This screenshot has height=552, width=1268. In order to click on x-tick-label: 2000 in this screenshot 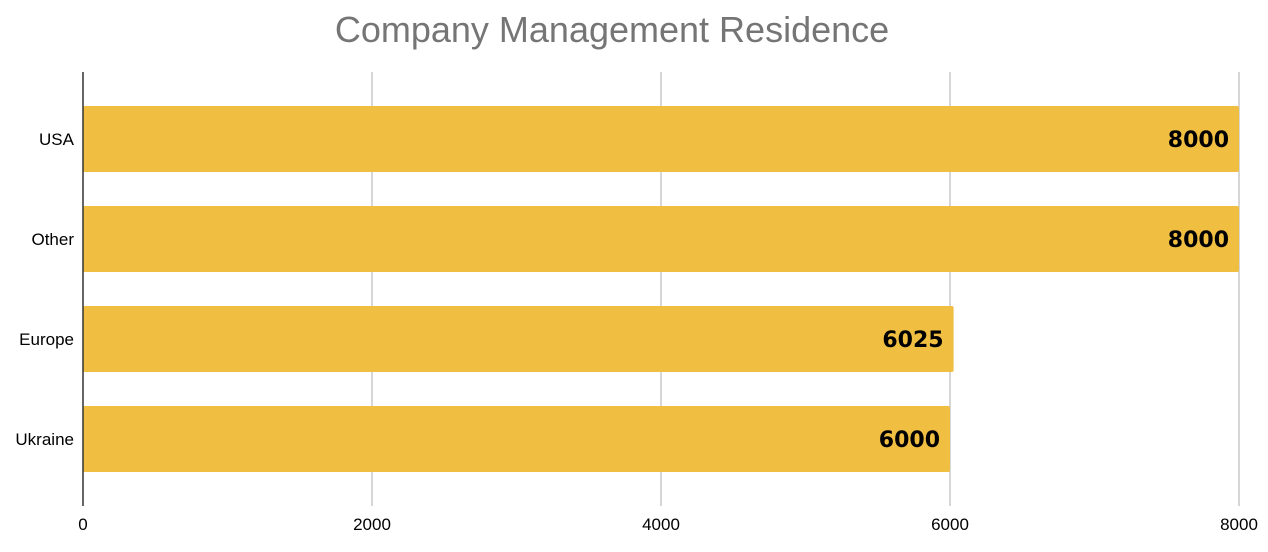, I will do `click(372, 524)`.